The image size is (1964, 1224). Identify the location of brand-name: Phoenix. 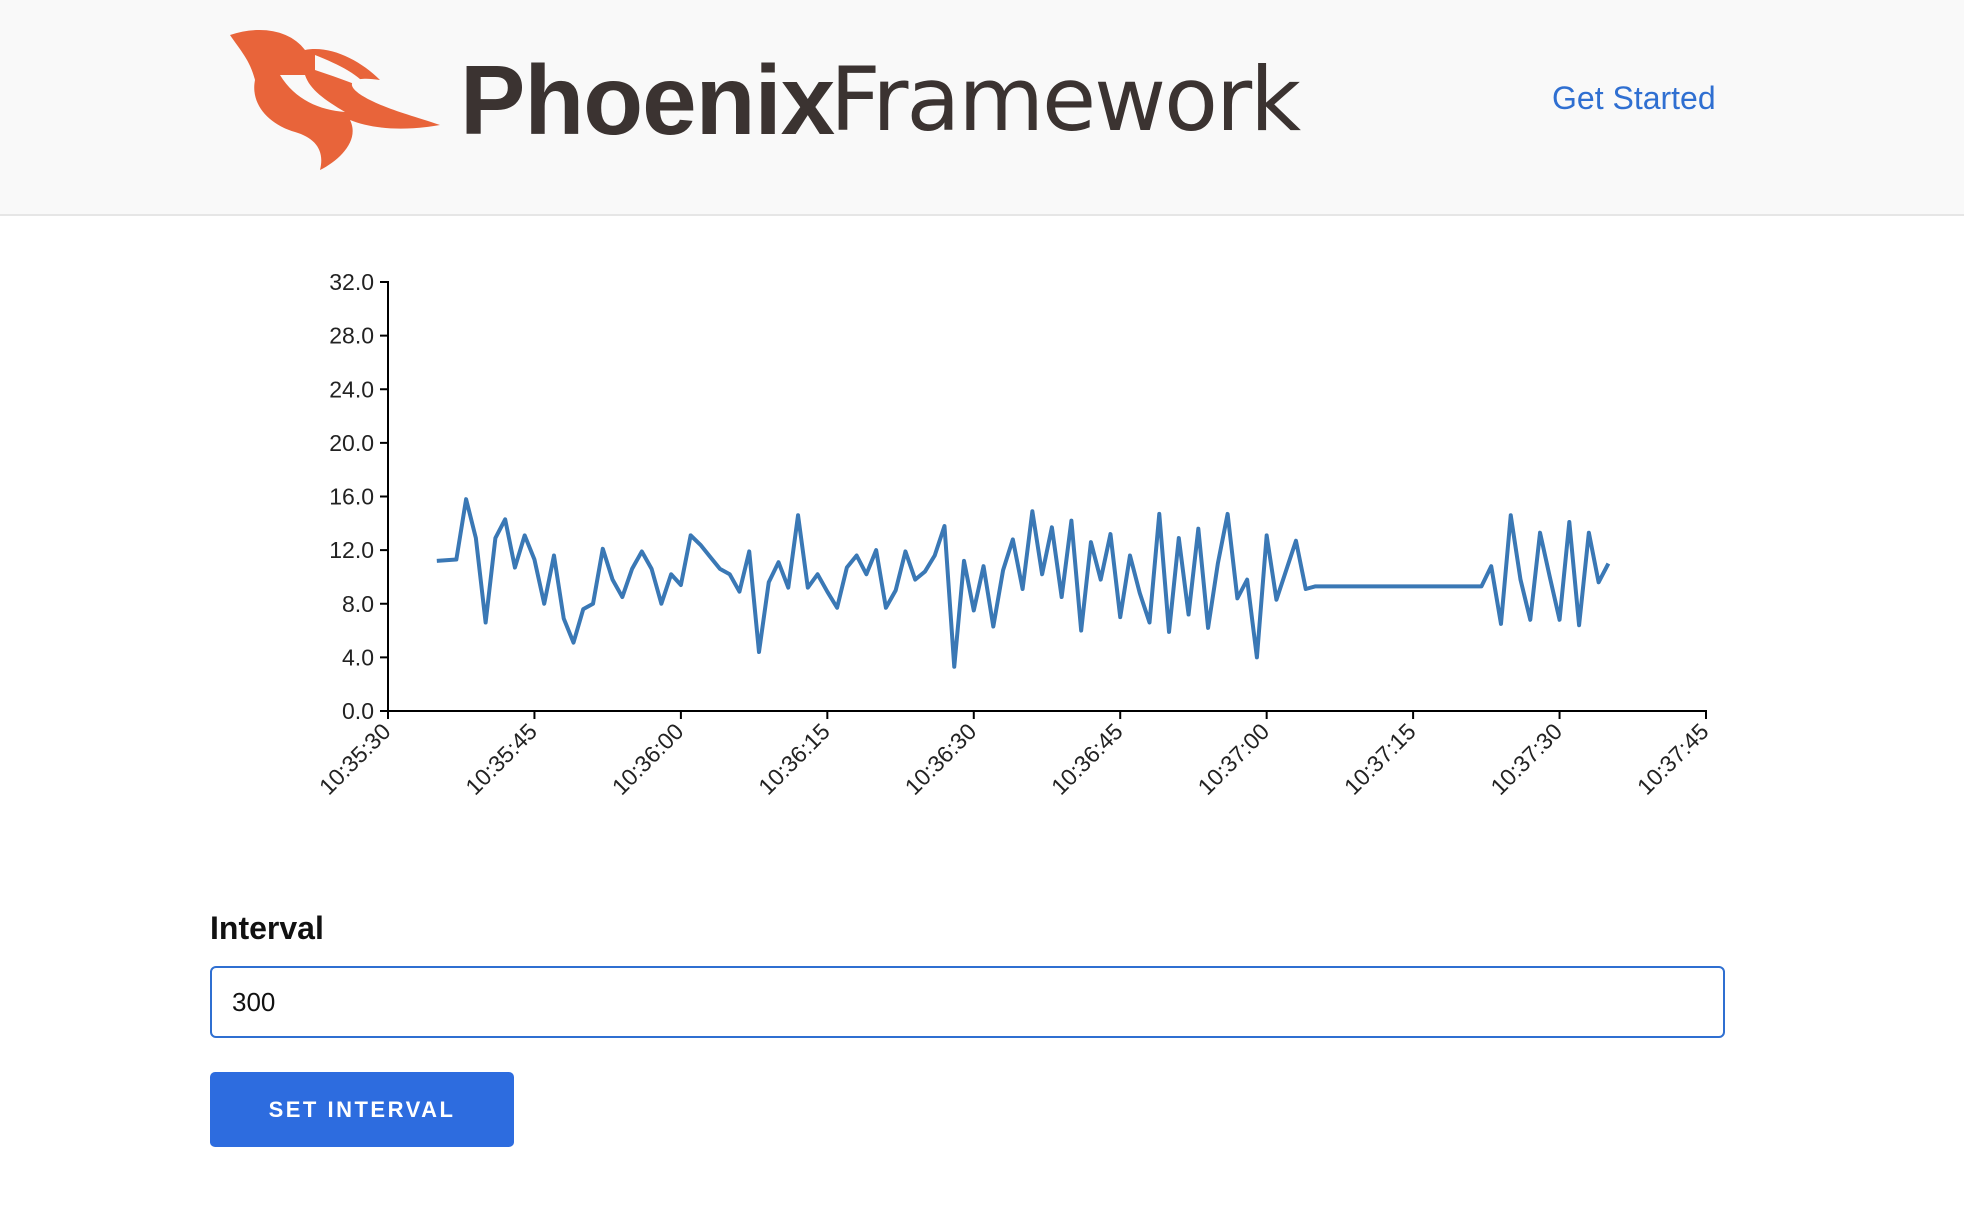
(647, 100).